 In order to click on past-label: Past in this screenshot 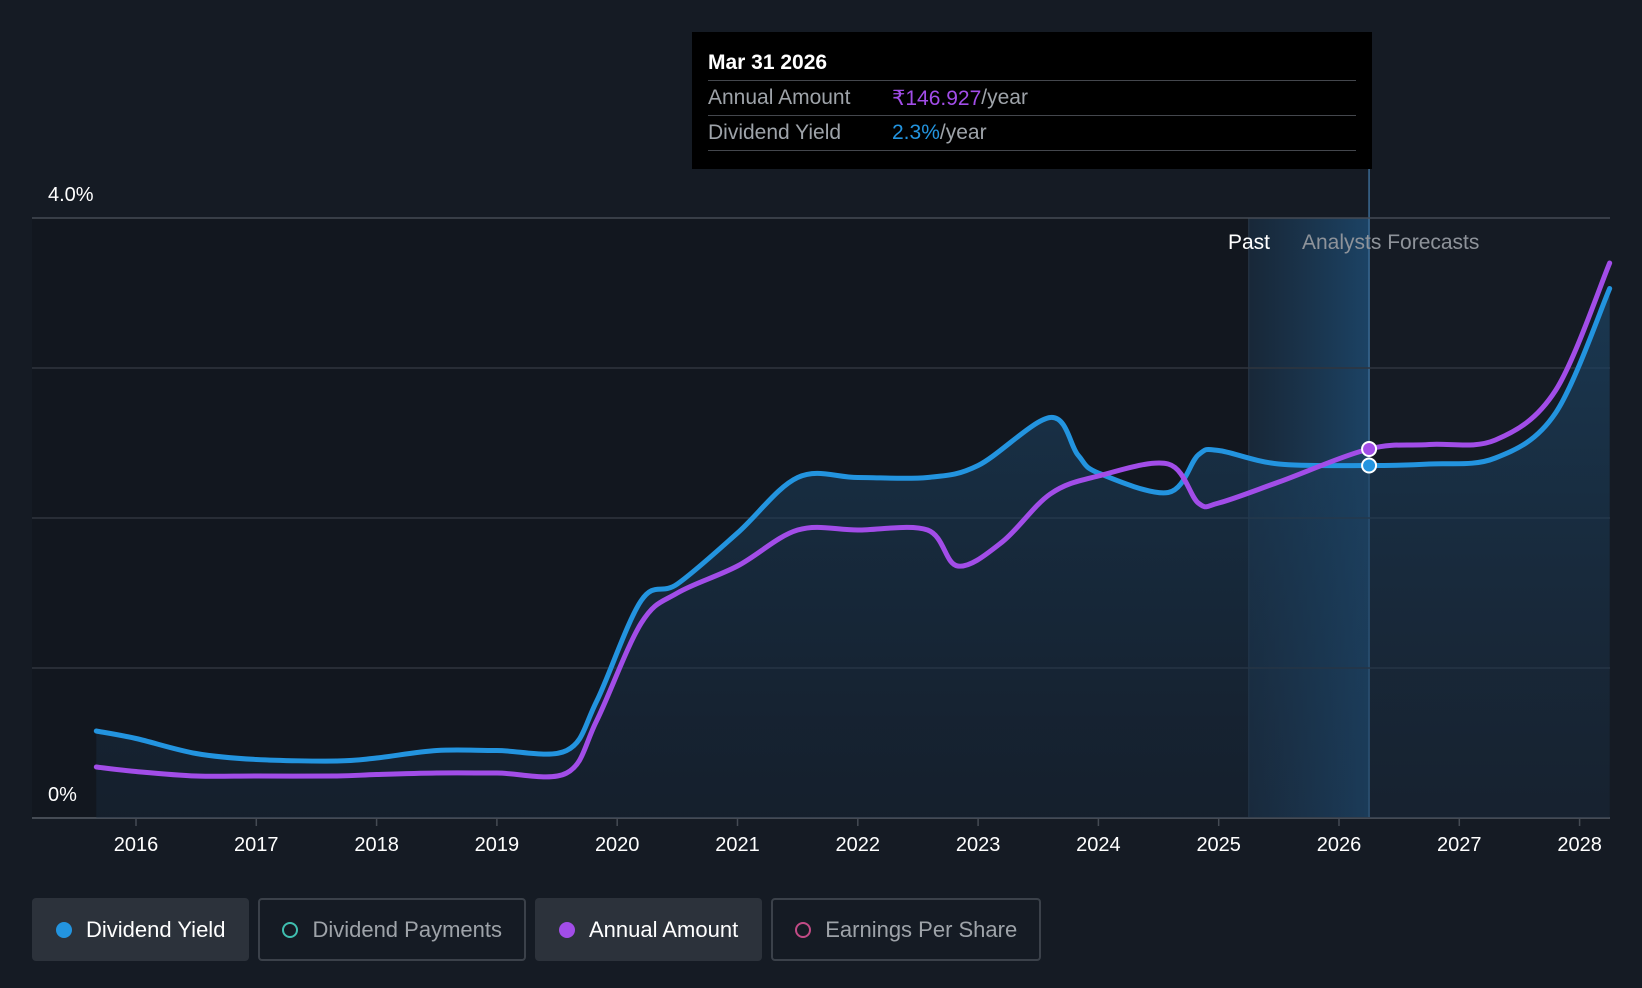, I will do `click(1249, 242)`.